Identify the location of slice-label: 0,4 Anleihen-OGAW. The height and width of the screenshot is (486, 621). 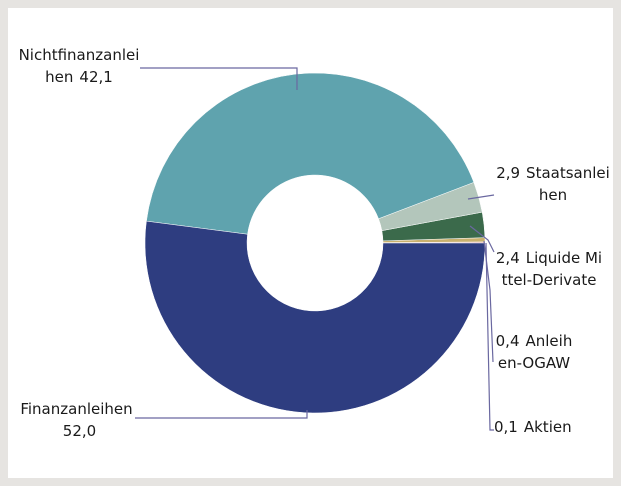
(534, 352).